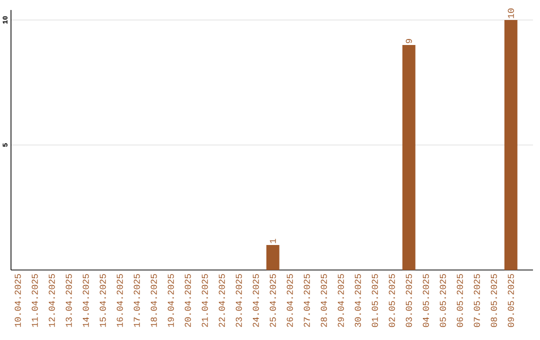 The height and width of the screenshot is (340, 540). What do you see at coordinates (477, 300) in the screenshot?
I see `x-tick-label: 07.05.2025` at bounding box center [477, 300].